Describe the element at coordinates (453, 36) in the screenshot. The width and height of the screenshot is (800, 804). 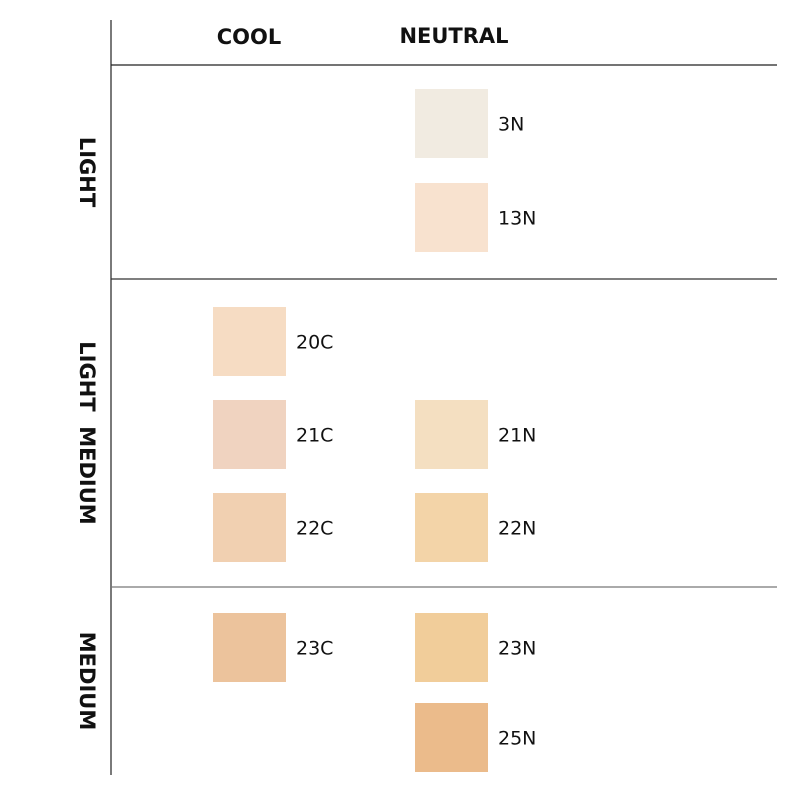
I see `column-header: NEUTRAL` at that location.